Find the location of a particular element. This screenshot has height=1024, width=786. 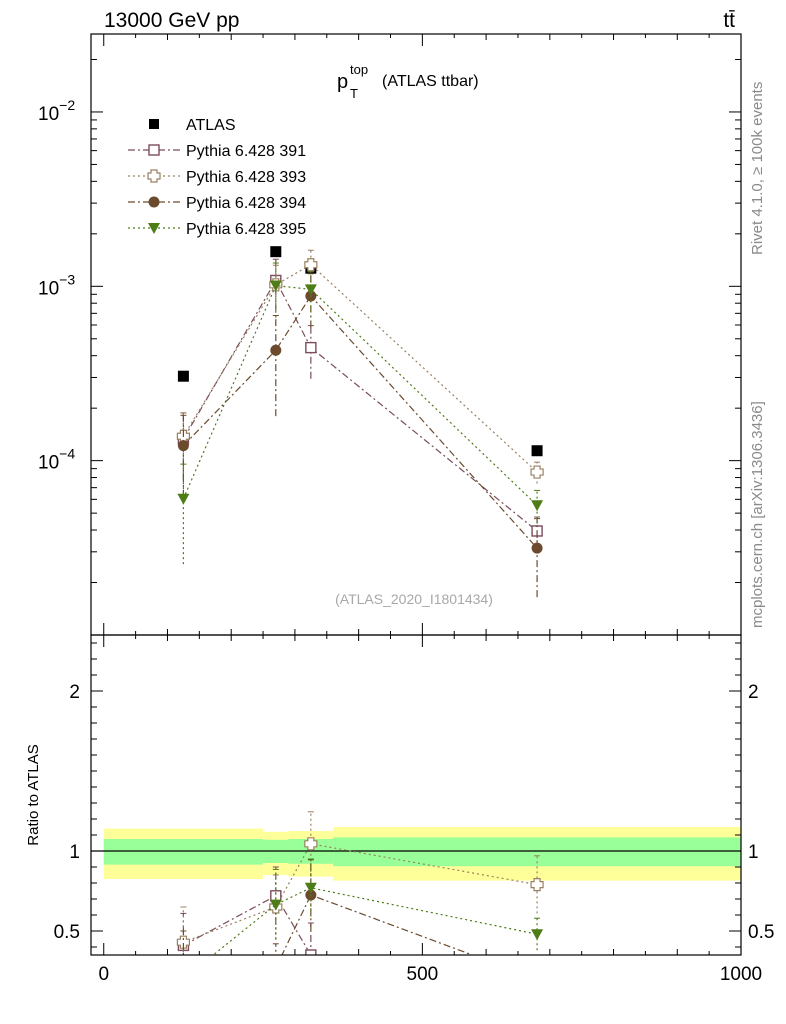

ytick-exponent-2: −2 is located at coordinates (67, 105).